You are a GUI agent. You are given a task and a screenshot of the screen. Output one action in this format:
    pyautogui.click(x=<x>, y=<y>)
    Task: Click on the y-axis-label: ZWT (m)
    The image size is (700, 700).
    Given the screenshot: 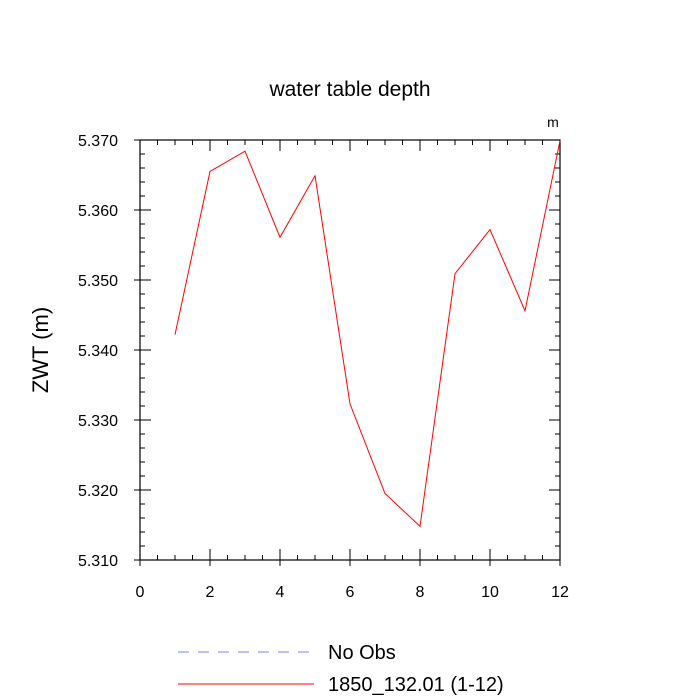 What is the action you would take?
    pyautogui.click(x=40, y=350)
    